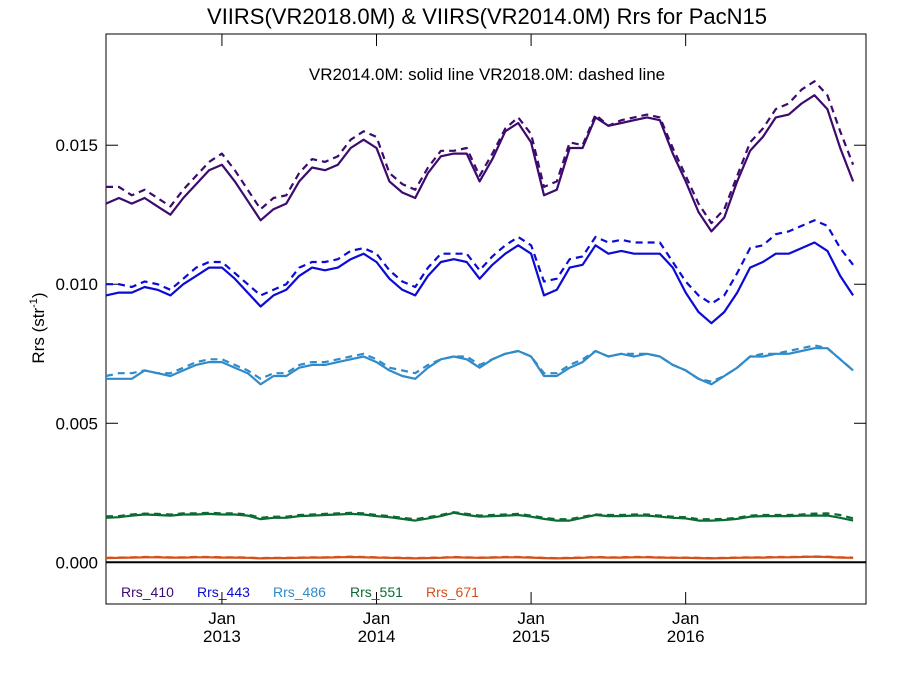 Image resolution: width=900 pixels, height=675 pixels. I want to click on x-tick-label-year: 2013, so click(222, 636).